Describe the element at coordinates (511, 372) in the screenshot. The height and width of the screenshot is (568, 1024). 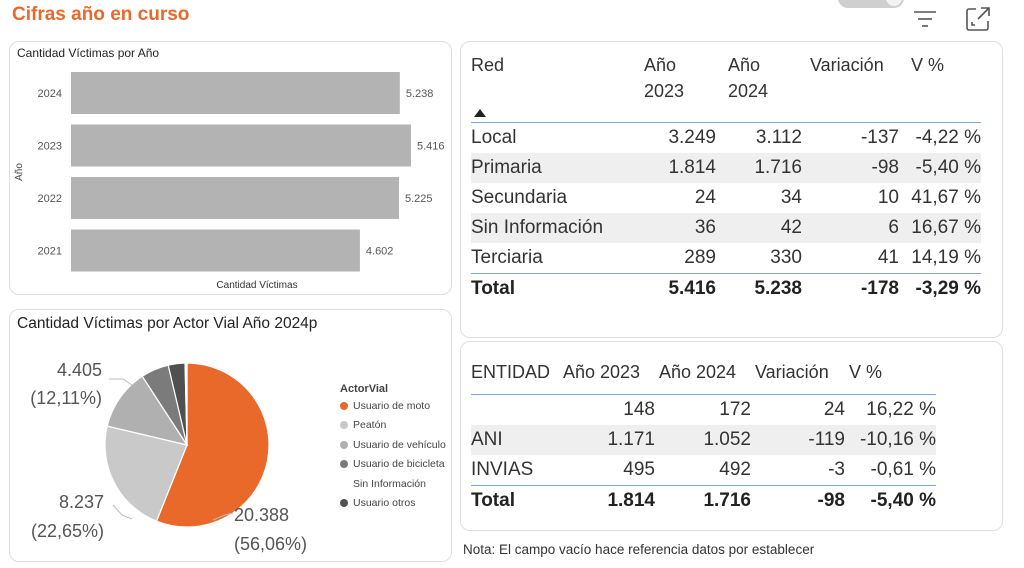
I see `header-entidad: ENTIDAD` at that location.